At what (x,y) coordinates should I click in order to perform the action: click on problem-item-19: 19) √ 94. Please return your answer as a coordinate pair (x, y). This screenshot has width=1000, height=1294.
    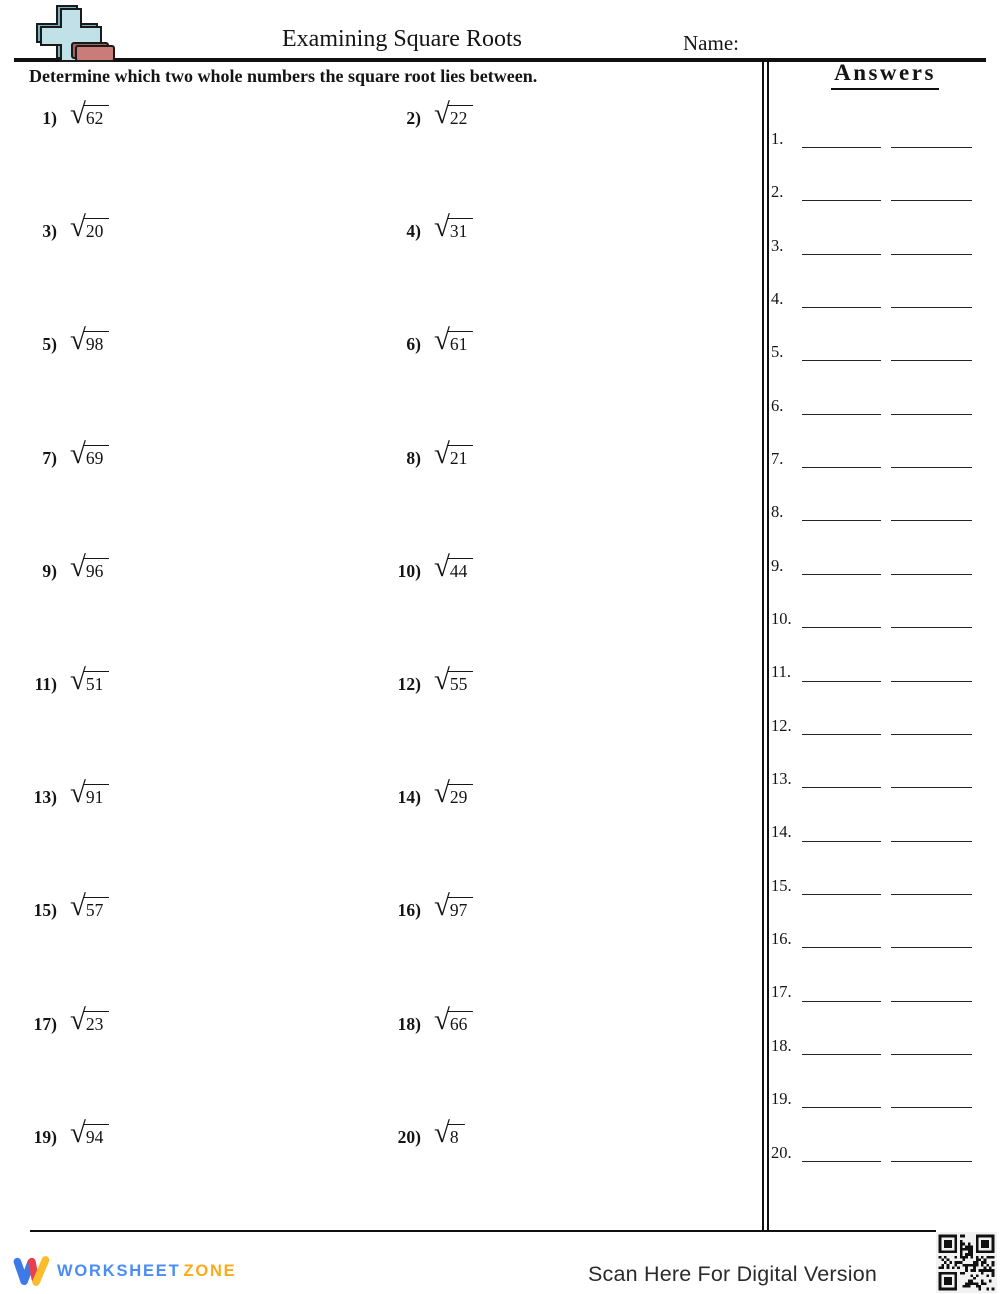
    Looking at the image, I should click on (68, 1133).